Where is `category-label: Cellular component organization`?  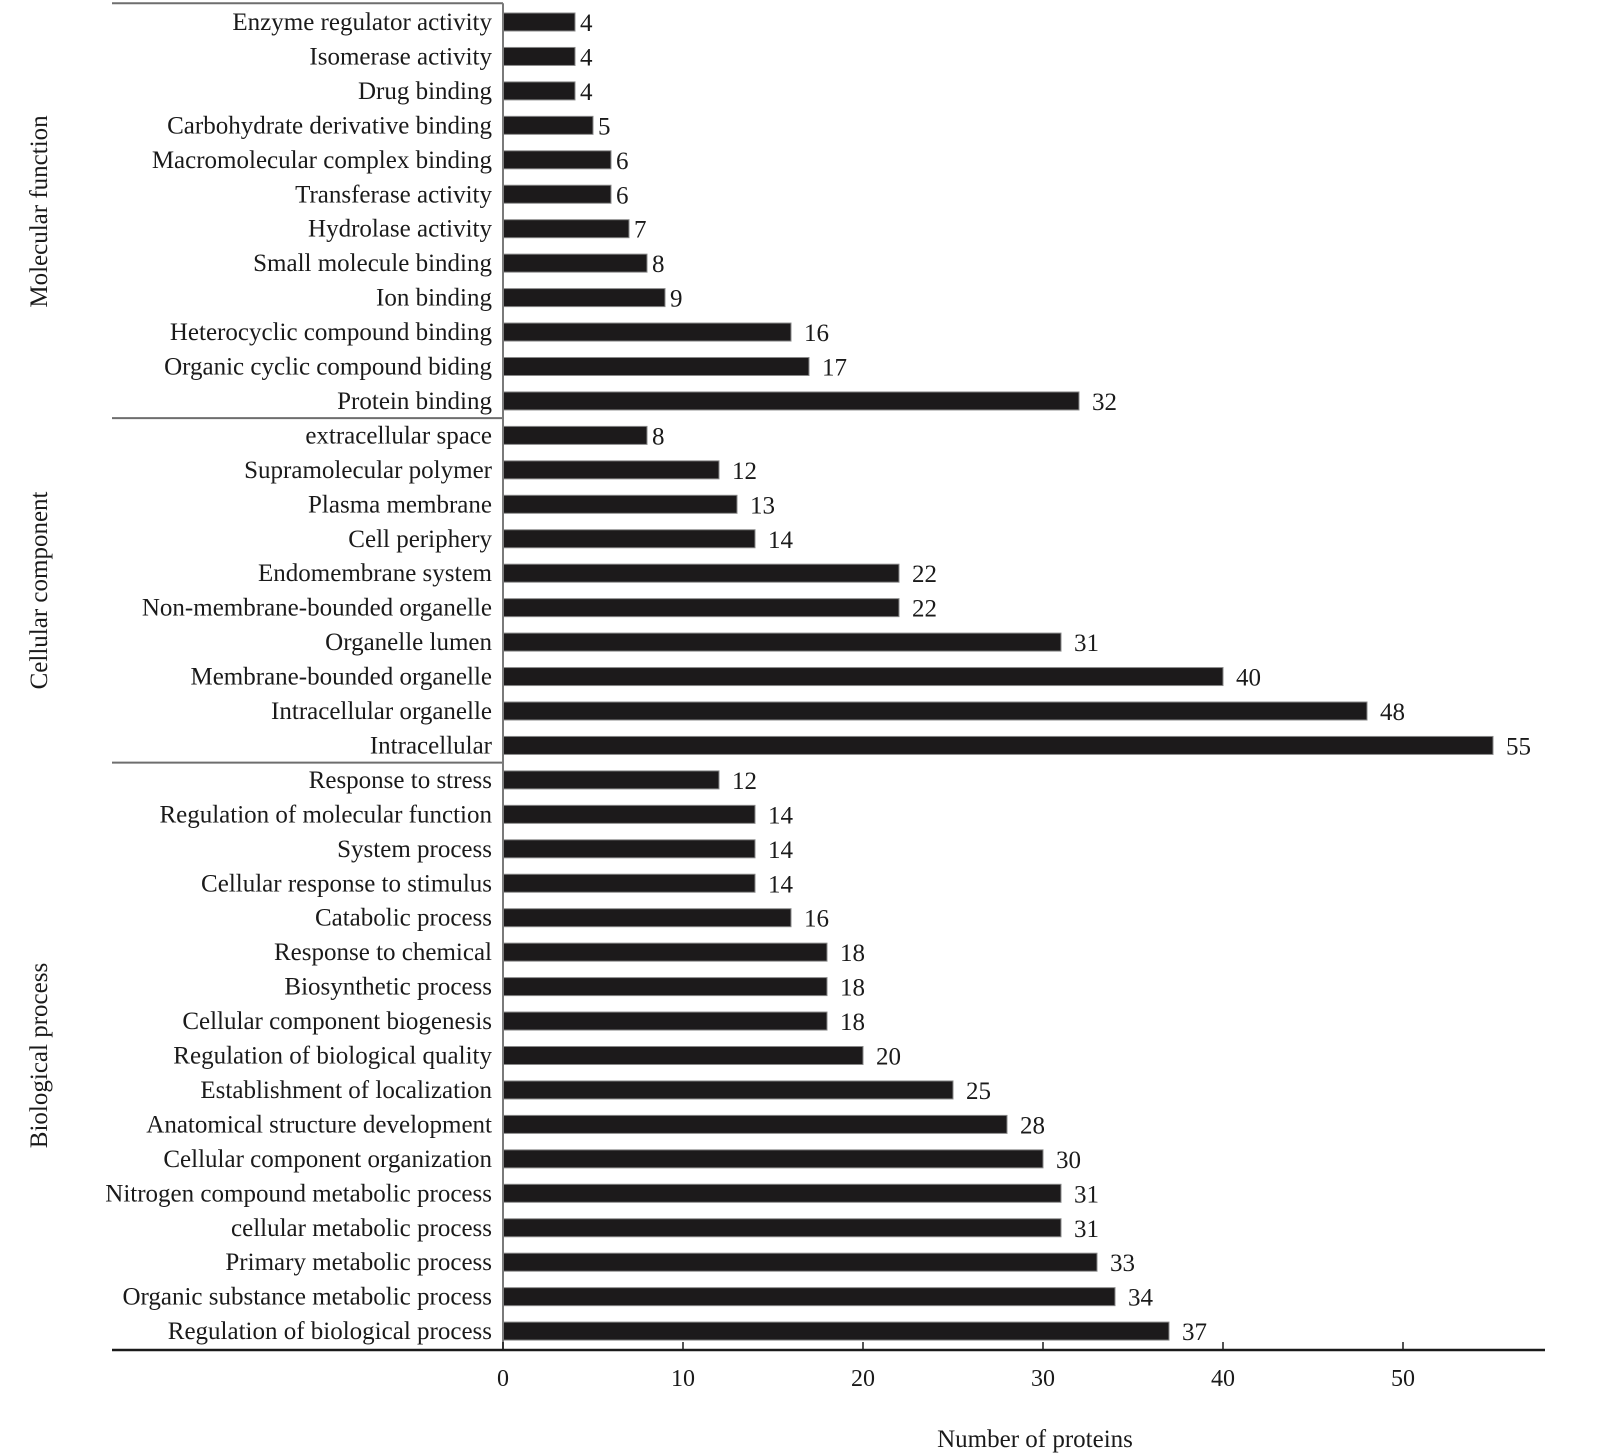
category-label: Cellular component organization is located at coordinates (327, 1159).